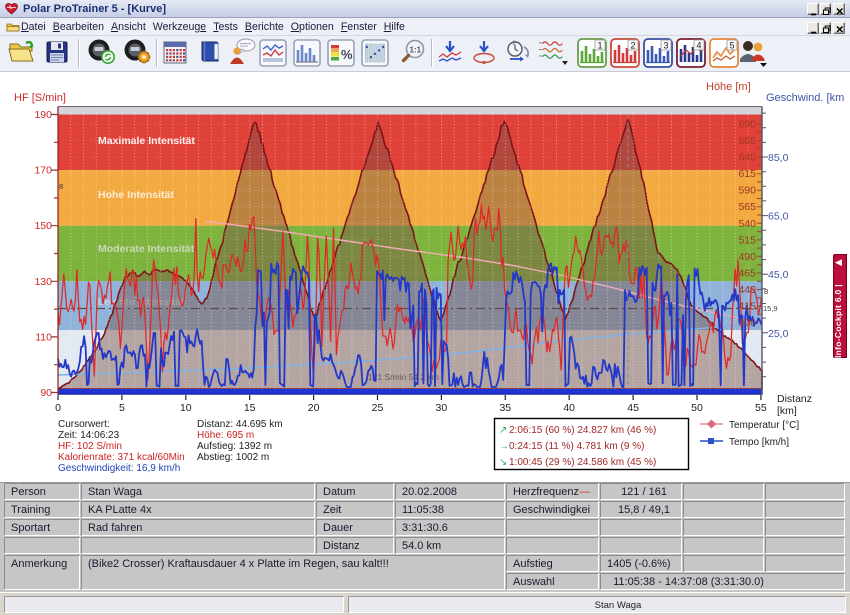 This screenshot has height=615, width=850. What do you see at coordinates (43, 226) in the screenshot?
I see `svg-text: 150` at bounding box center [43, 226].